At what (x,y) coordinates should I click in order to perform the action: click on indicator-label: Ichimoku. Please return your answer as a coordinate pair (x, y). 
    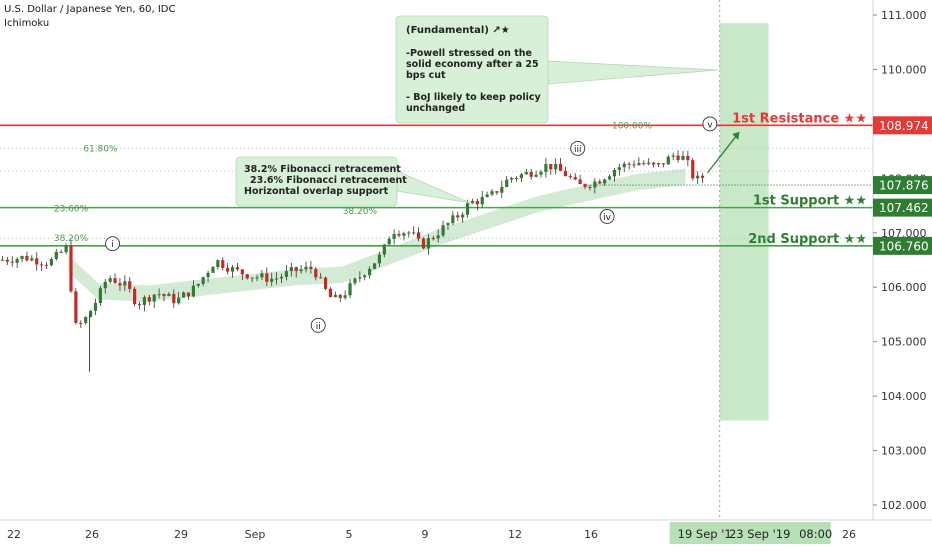
    Looking at the image, I should click on (27, 23).